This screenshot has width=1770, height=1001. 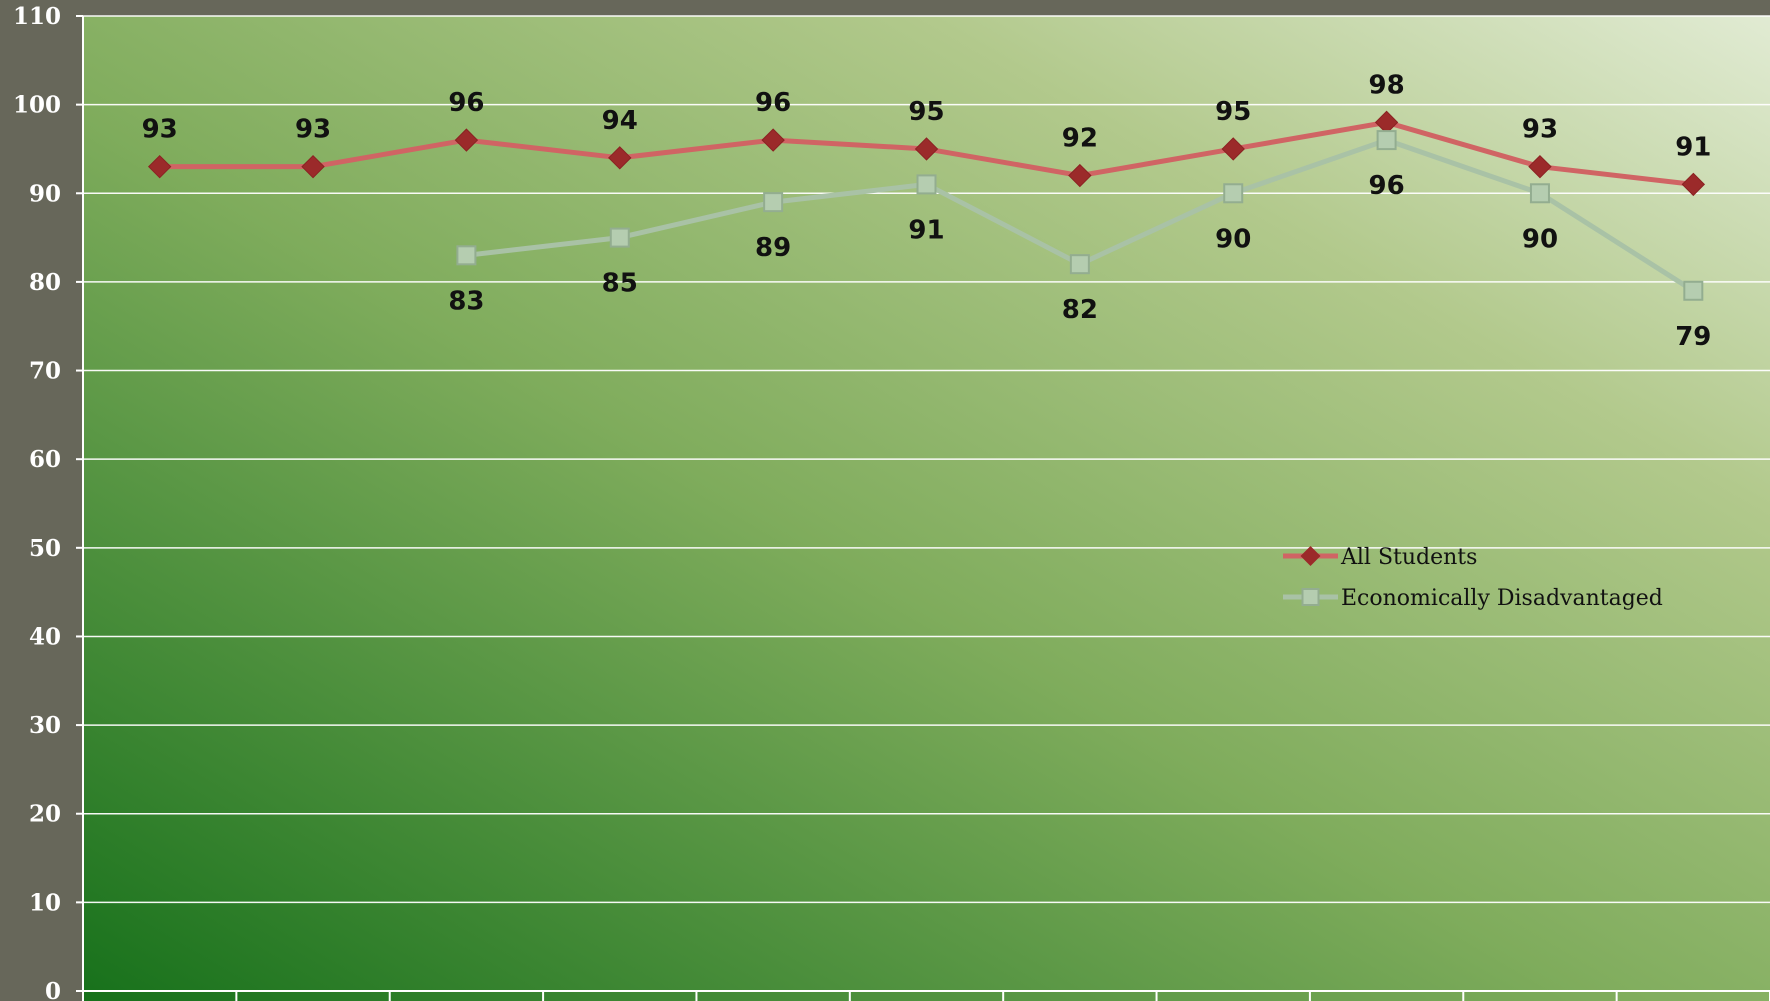 What do you see at coordinates (45, 282) in the screenshot?
I see `y-tick-label: 80` at bounding box center [45, 282].